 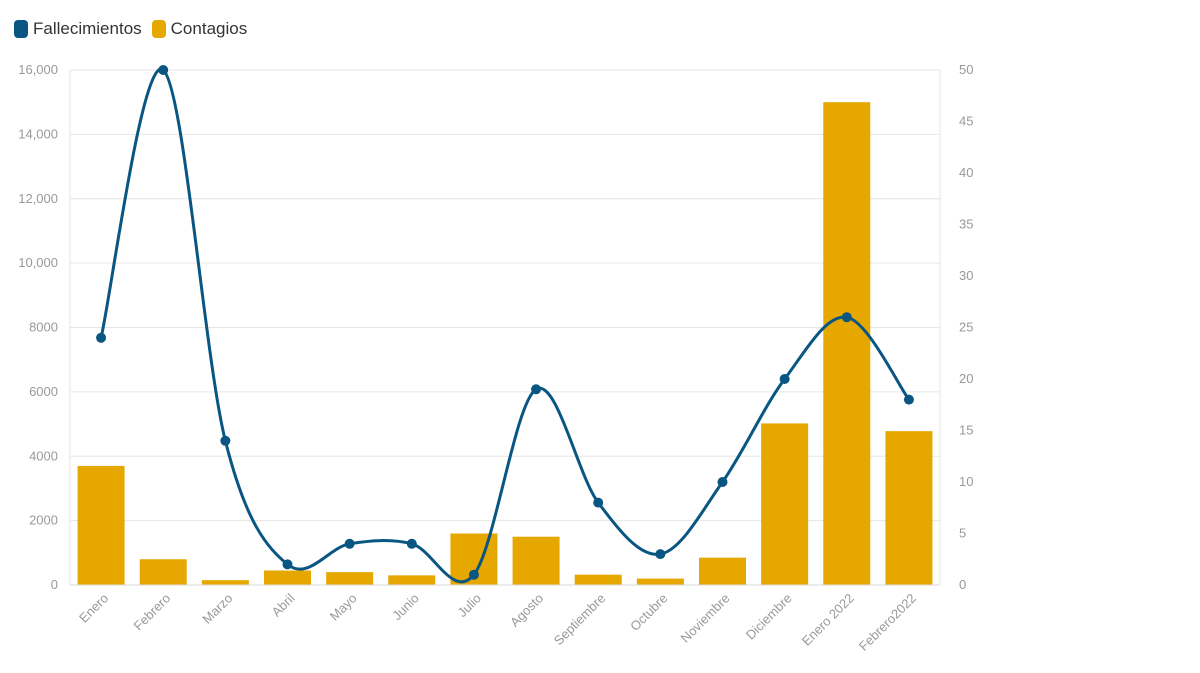 I want to click on left-tick-label: 8000, so click(x=43, y=327).